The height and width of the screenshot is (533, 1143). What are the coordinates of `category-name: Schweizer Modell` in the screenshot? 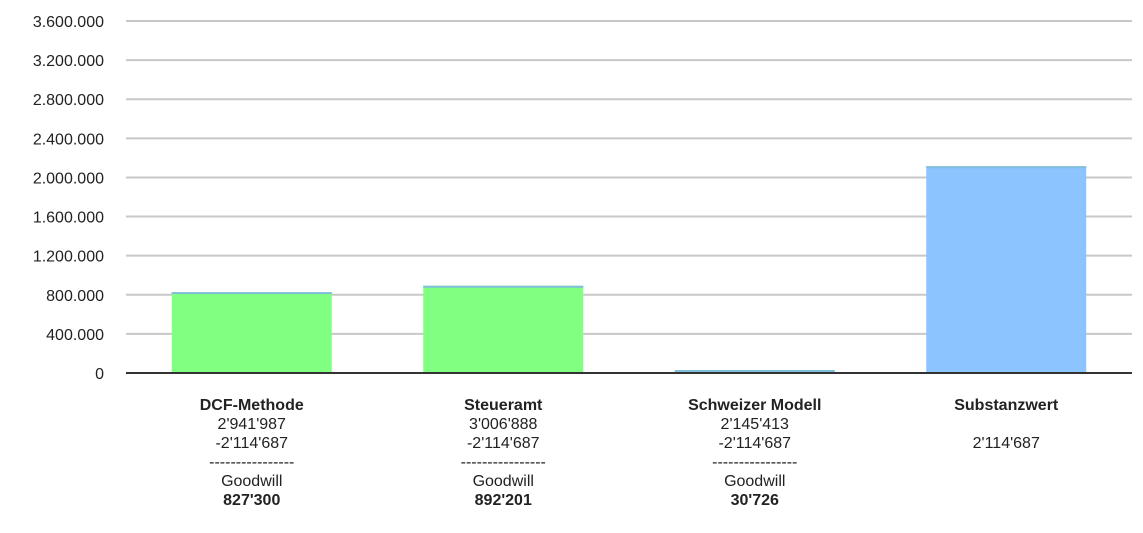 It's located at (755, 405).